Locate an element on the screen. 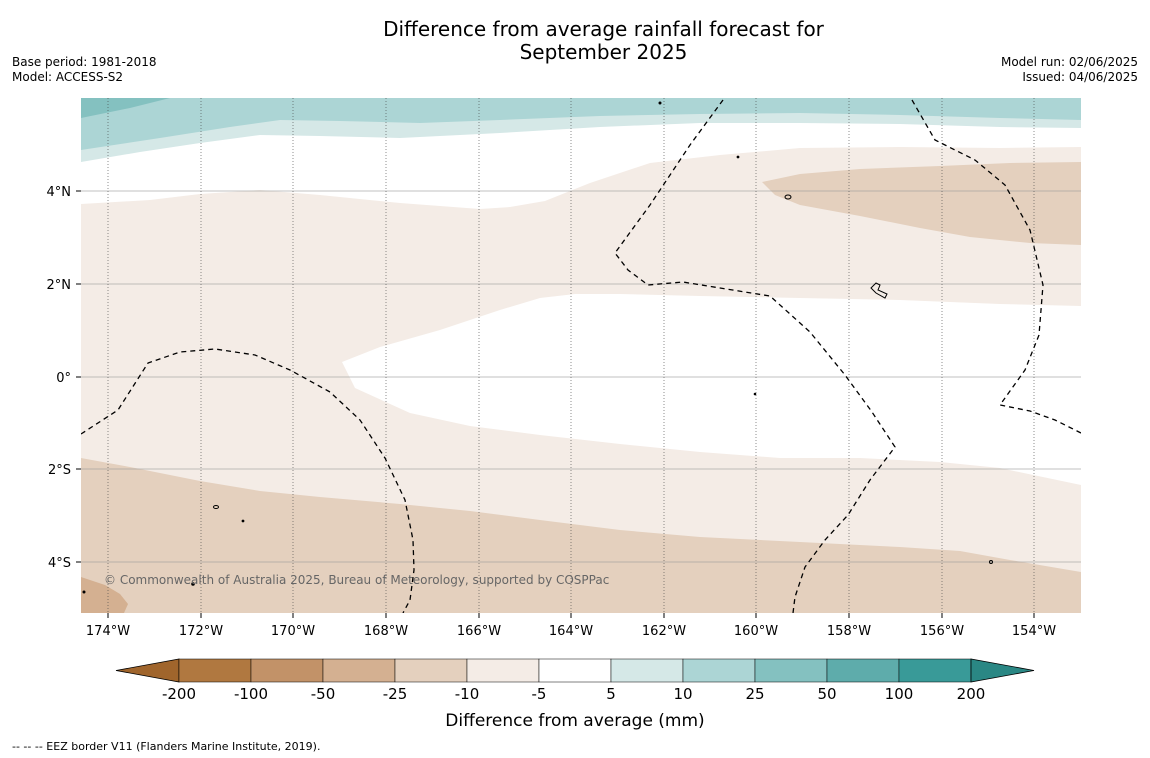  lon-tick-label: 170°W is located at coordinates (293, 631).